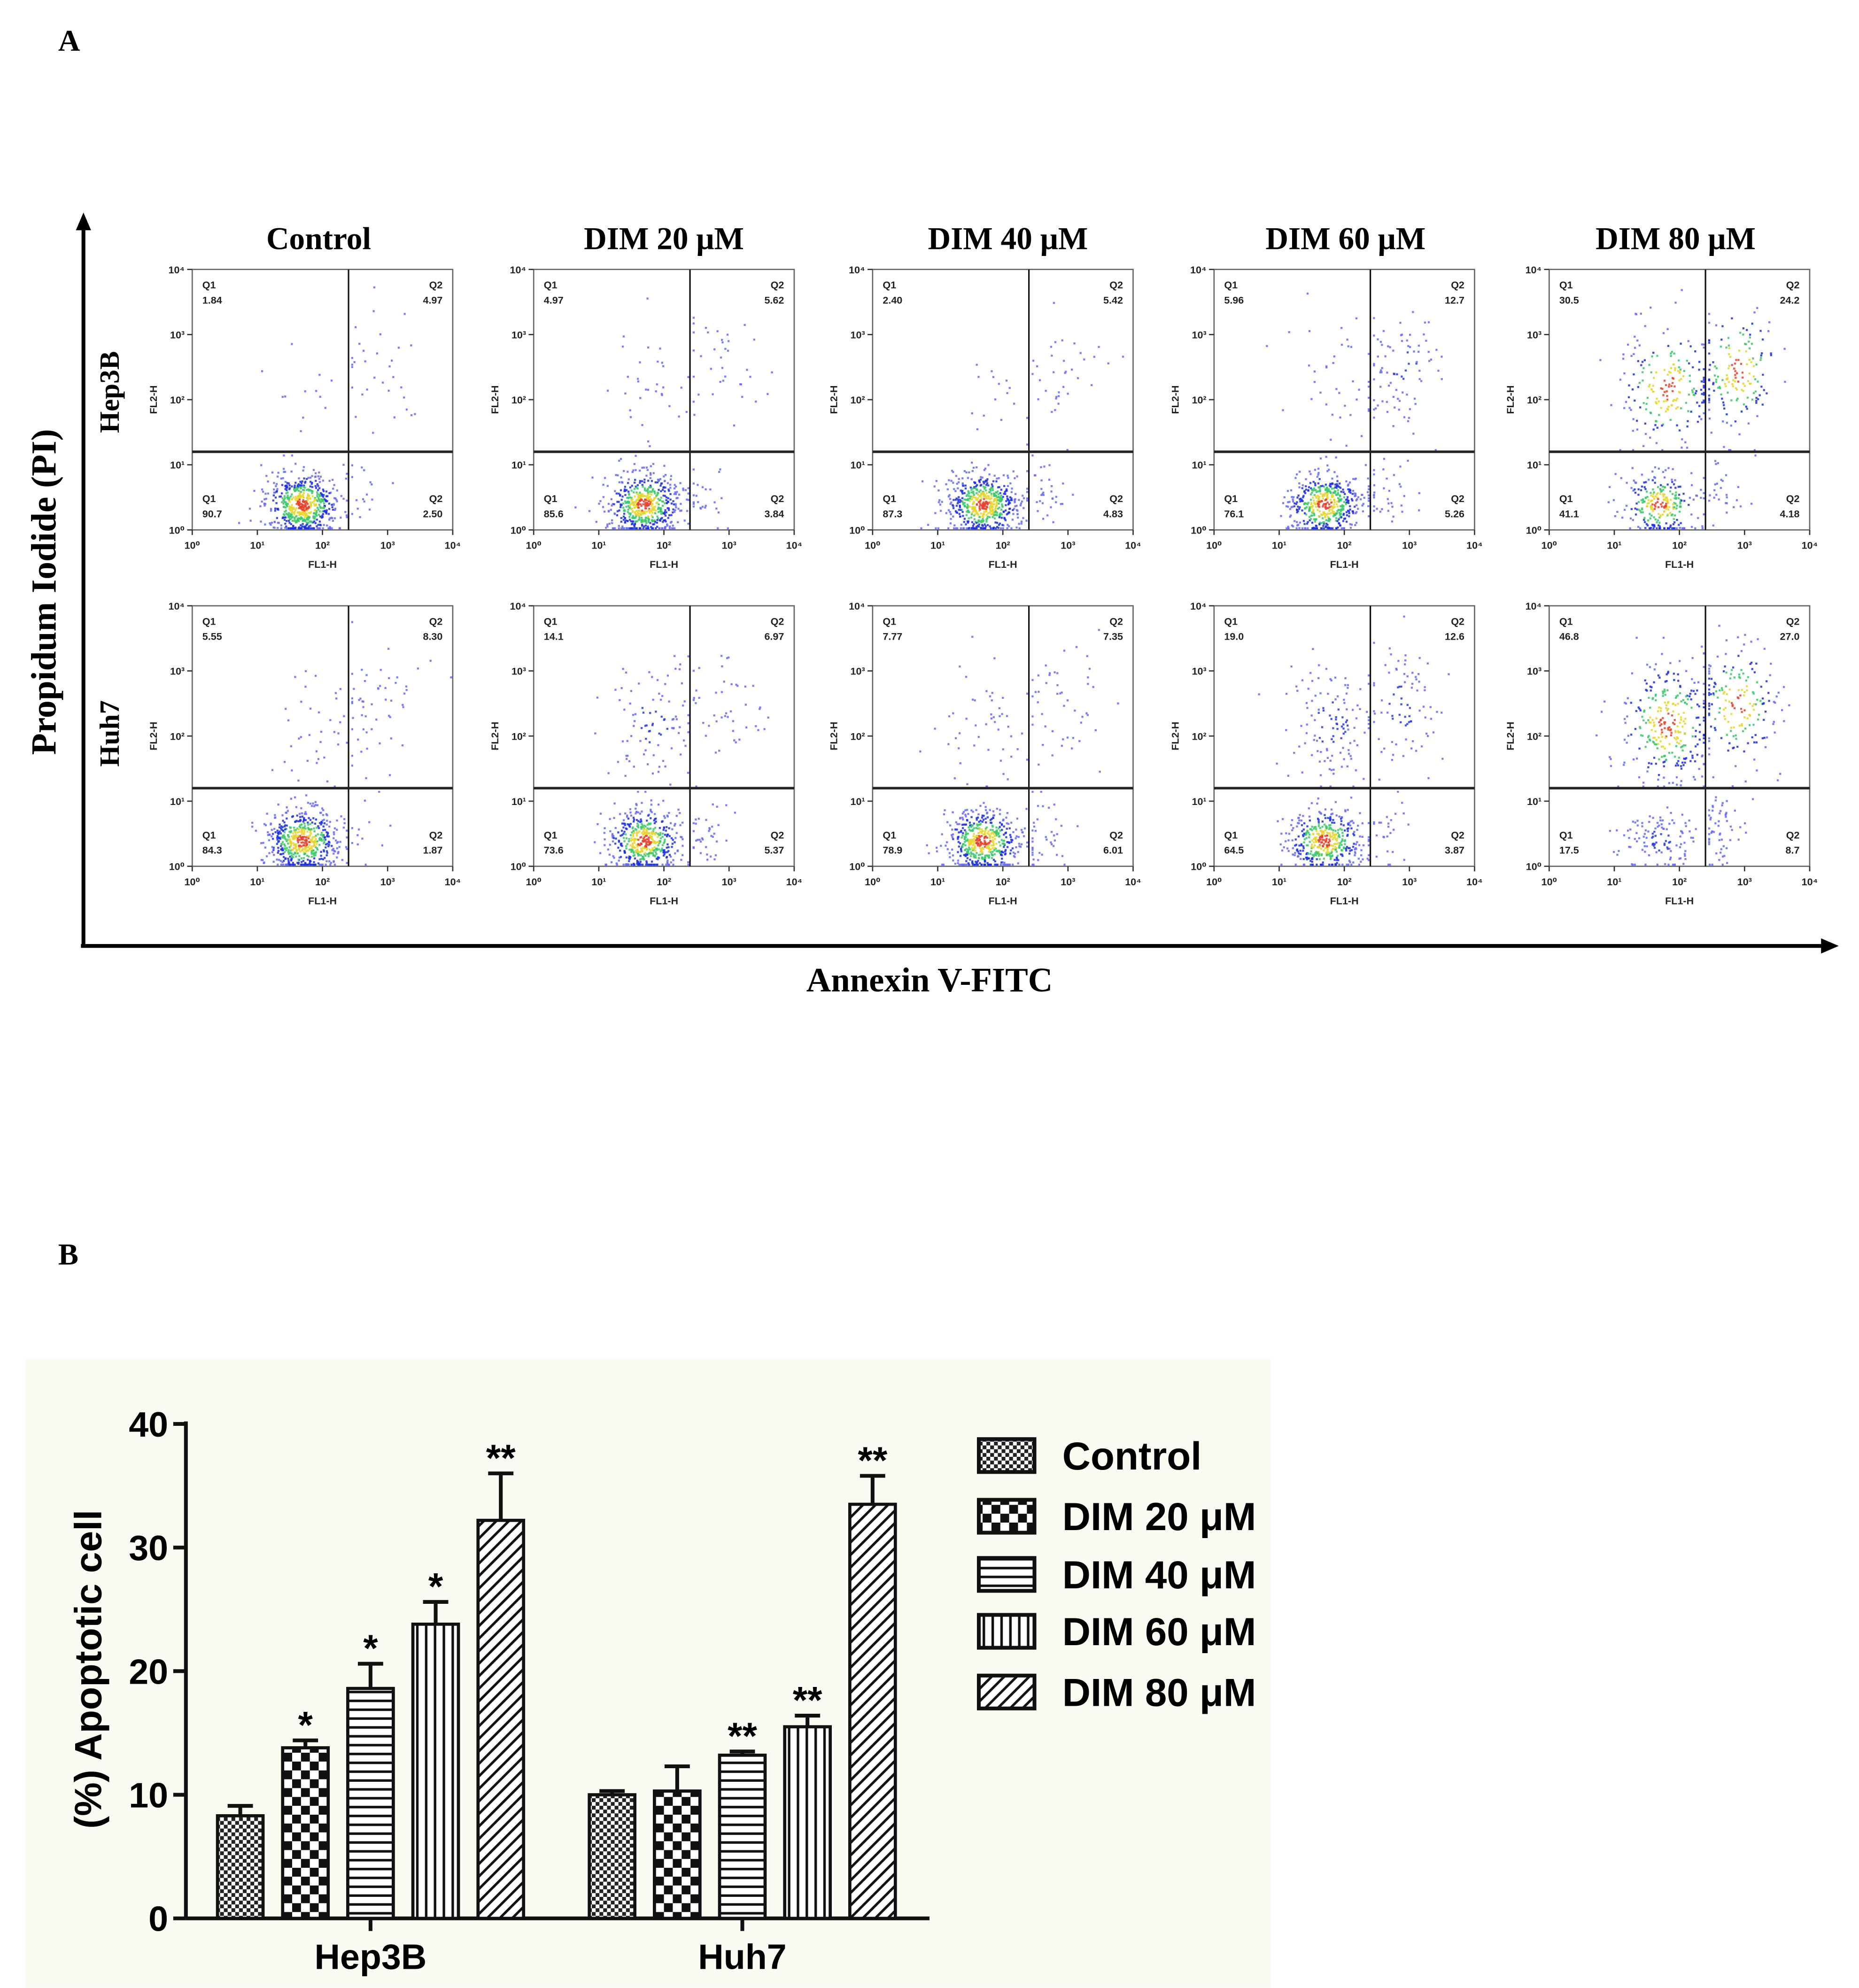 This screenshot has width=1859, height=1988. Describe the element at coordinates (518, 736) in the screenshot. I see `y-tick-label: 10²` at that location.